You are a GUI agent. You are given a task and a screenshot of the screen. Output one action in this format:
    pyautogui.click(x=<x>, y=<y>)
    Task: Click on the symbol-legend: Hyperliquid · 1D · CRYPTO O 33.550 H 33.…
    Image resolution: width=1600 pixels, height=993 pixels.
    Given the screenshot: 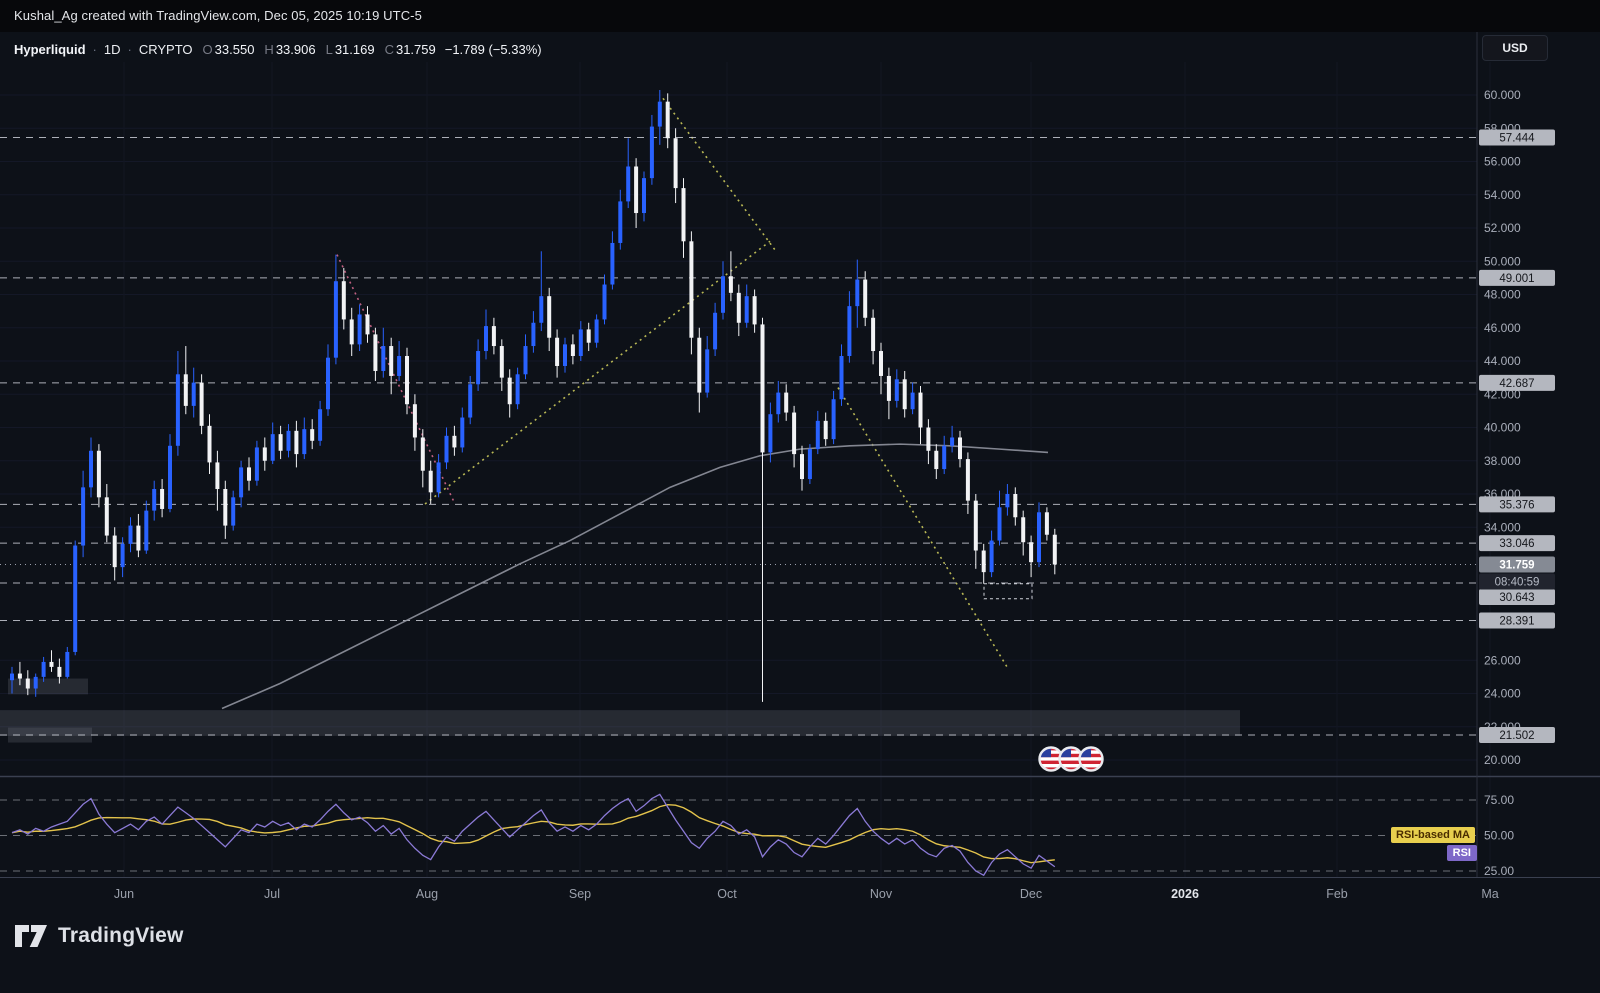 What is the action you would take?
    pyautogui.click(x=278, y=49)
    